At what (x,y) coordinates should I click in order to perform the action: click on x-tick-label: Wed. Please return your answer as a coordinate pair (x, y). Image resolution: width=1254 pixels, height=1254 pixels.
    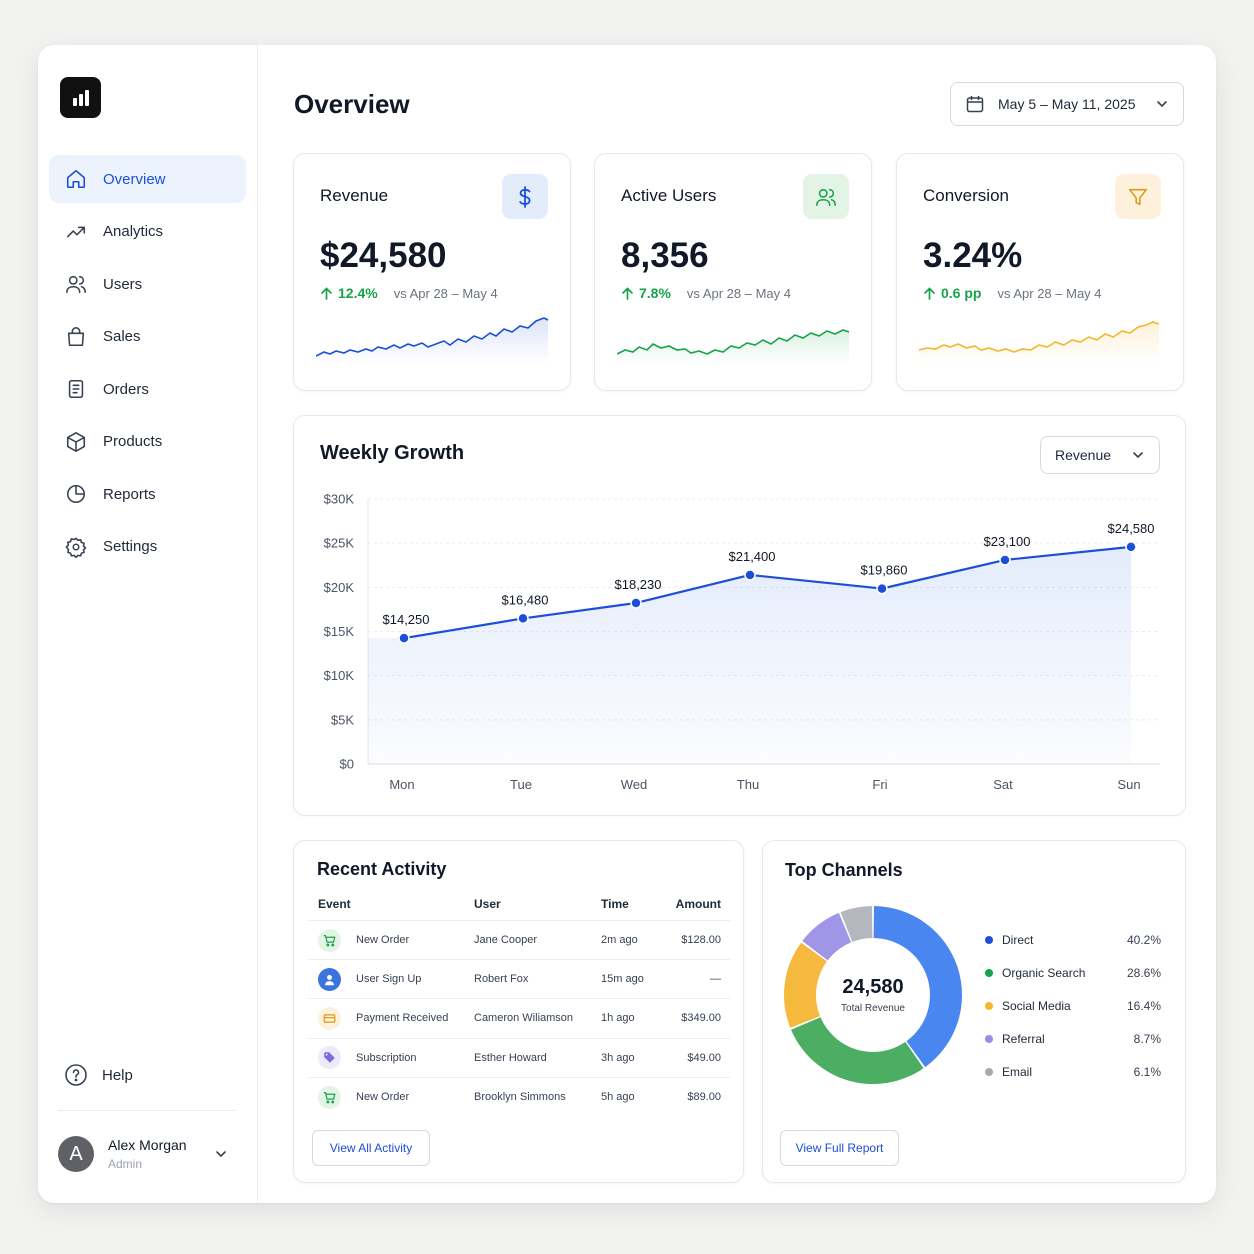
    Looking at the image, I should click on (634, 784).